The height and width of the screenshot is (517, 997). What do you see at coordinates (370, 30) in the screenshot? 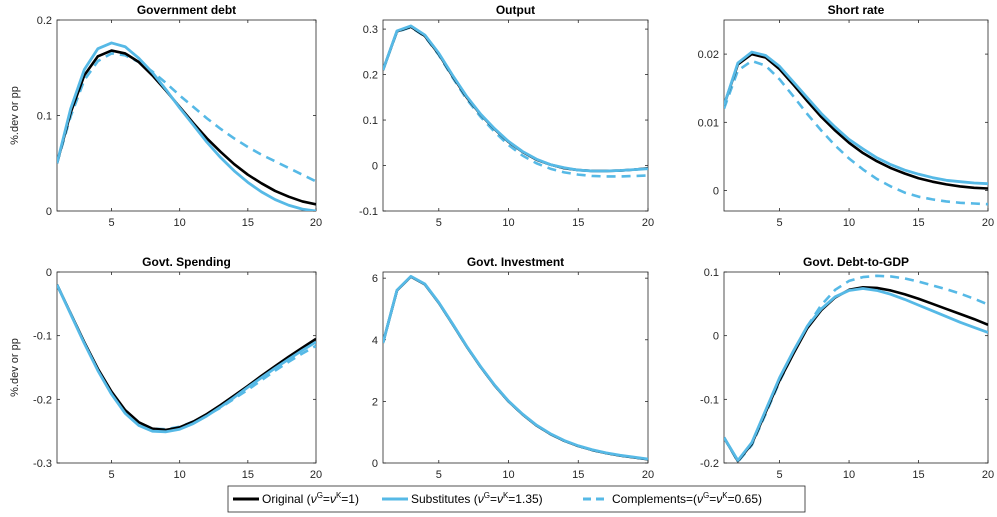
I see `y-tick-label: 0.3` at bounding box center [370, 30].